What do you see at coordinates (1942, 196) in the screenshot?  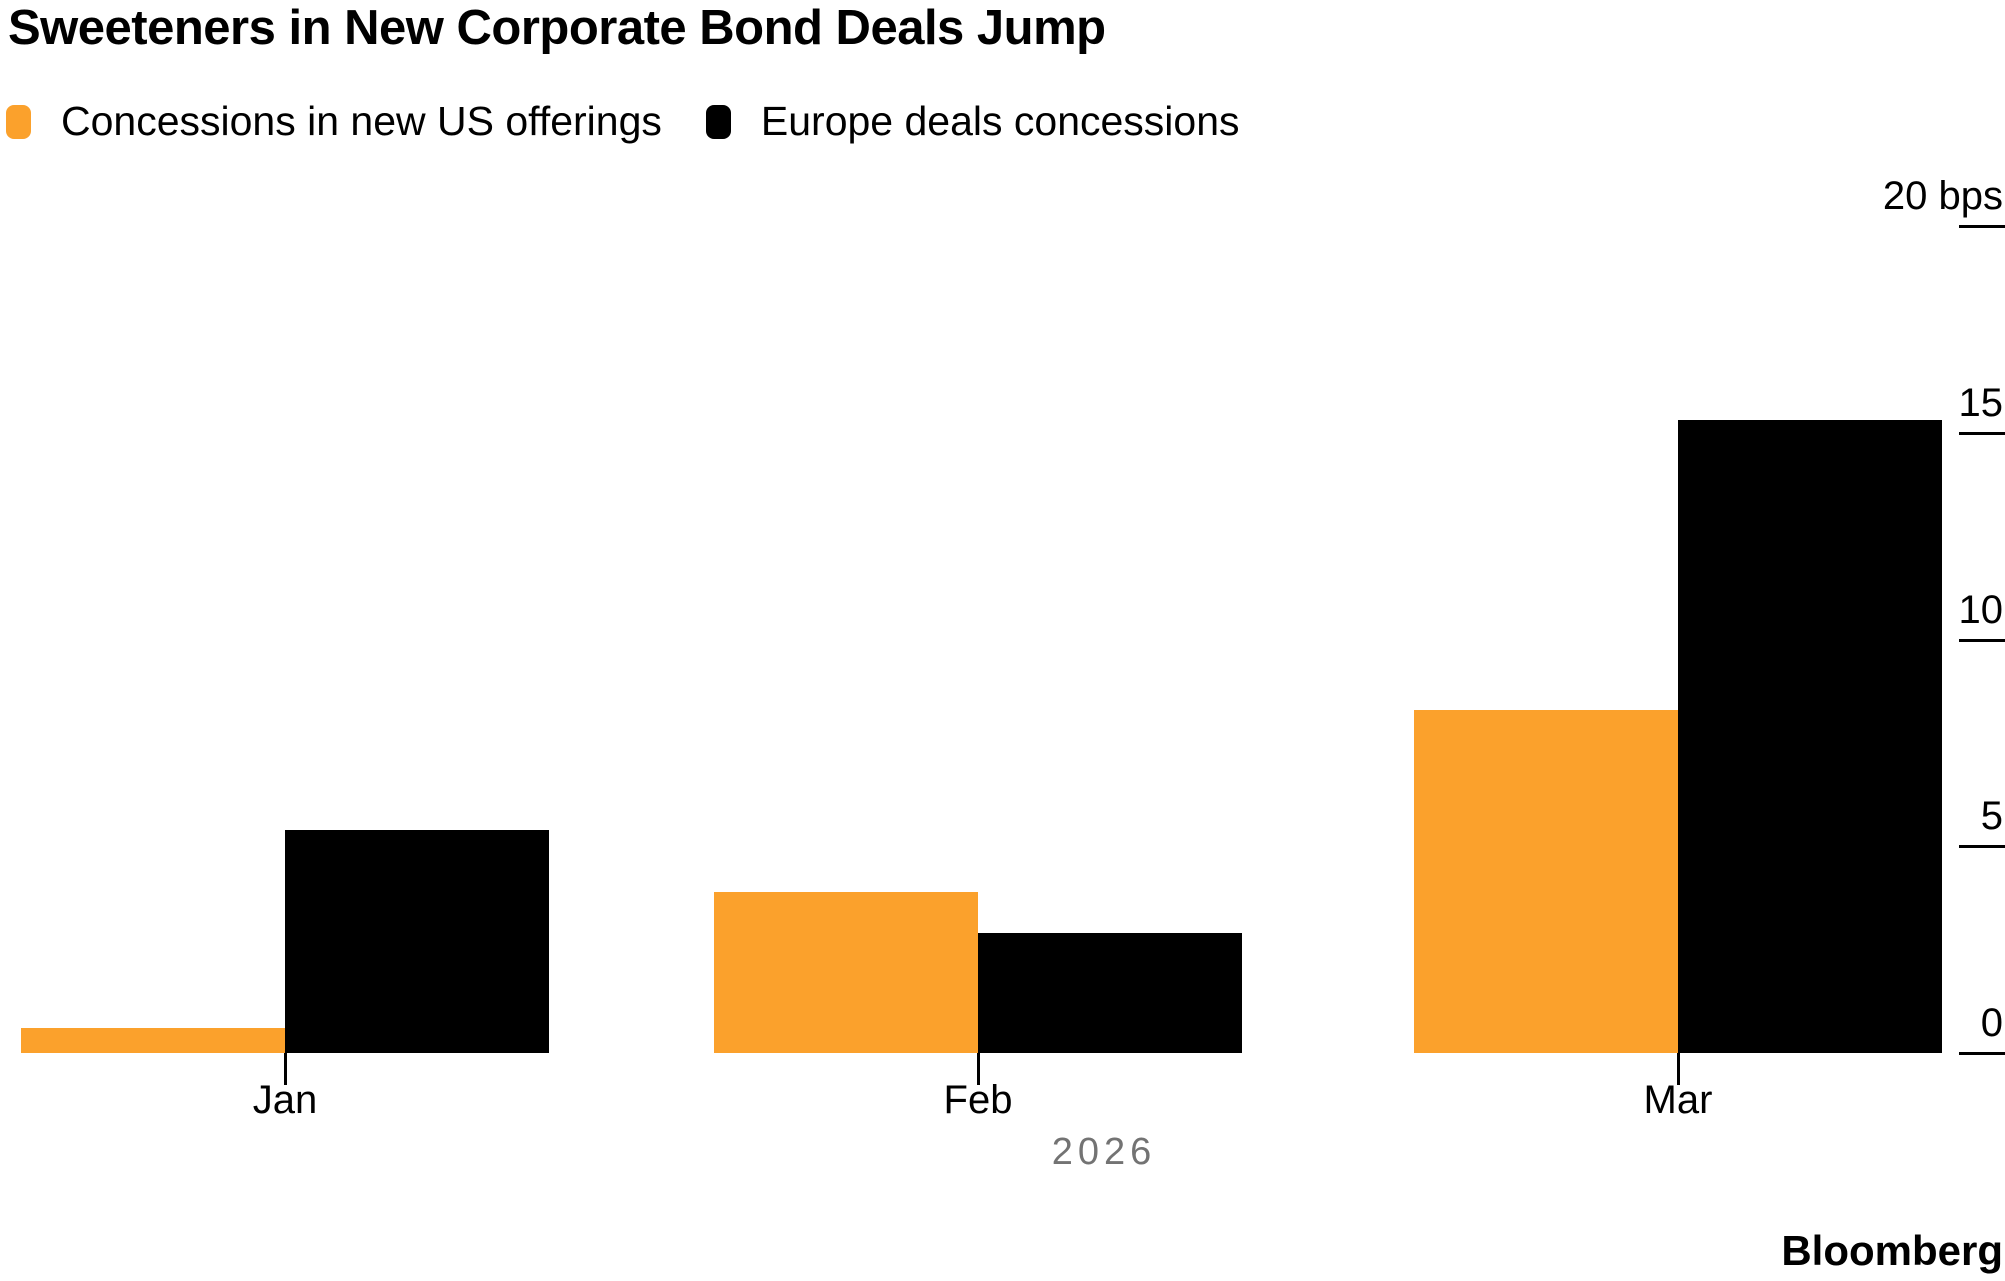 I see `y-tick-label-20: 20 bps` at bounding box center [1942, 196].